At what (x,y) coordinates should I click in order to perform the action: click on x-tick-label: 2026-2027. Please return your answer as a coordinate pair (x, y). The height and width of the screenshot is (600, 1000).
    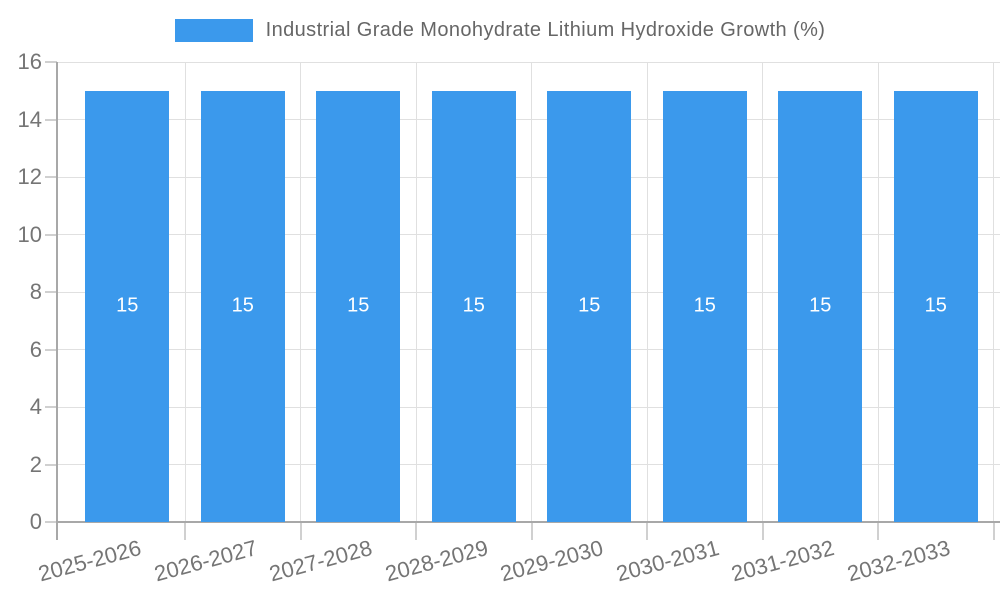
    Looking at the image, I should click on (205, 561).